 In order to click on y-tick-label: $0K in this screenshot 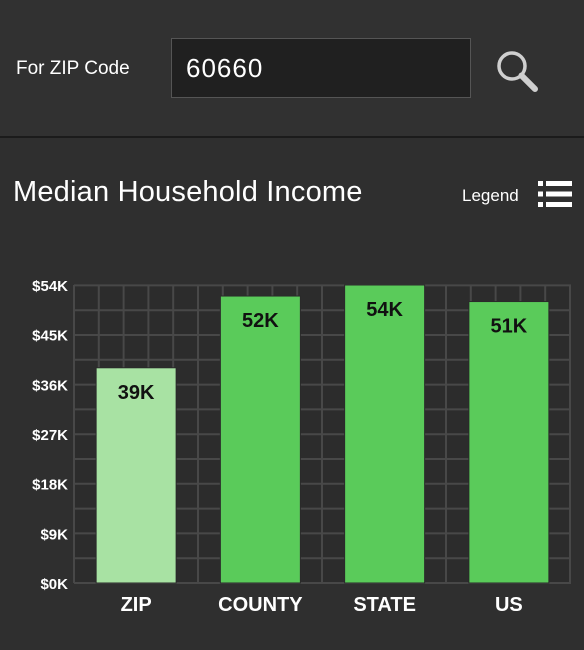, I will do `click(54, 584)`.